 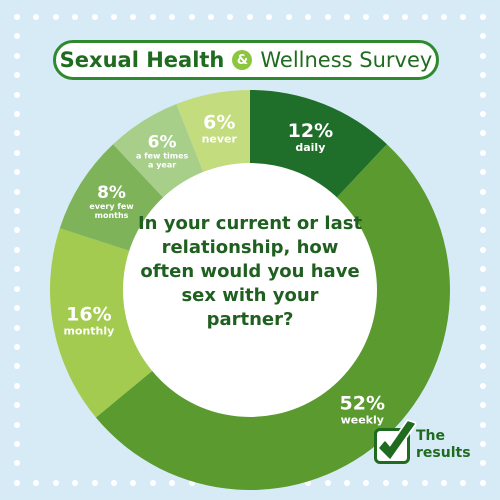 What do you see at coordinates (246, 60) in the screenshot?
I see `survey-title-banner: Sexual Health & Wellness Survey` at bounding box center [246, 60].